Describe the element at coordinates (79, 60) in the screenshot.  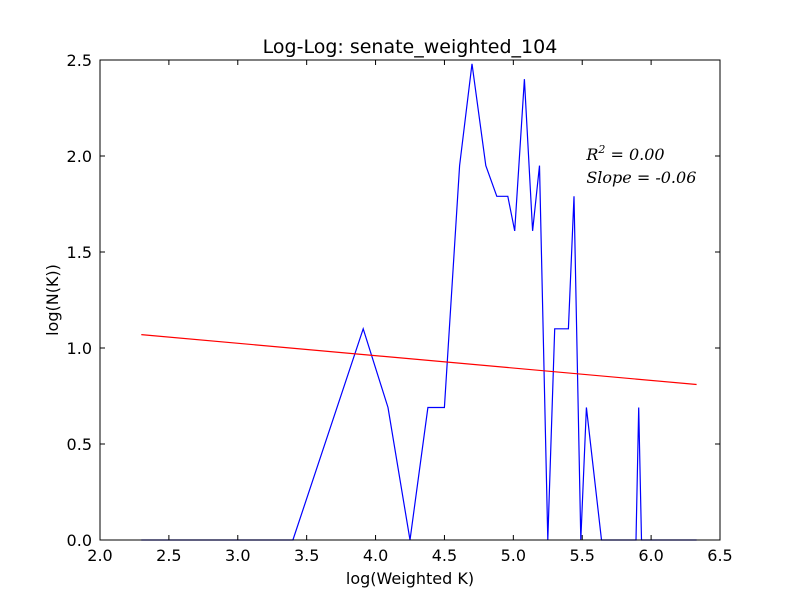
I see `y-tick-label: 2.5` at that location.